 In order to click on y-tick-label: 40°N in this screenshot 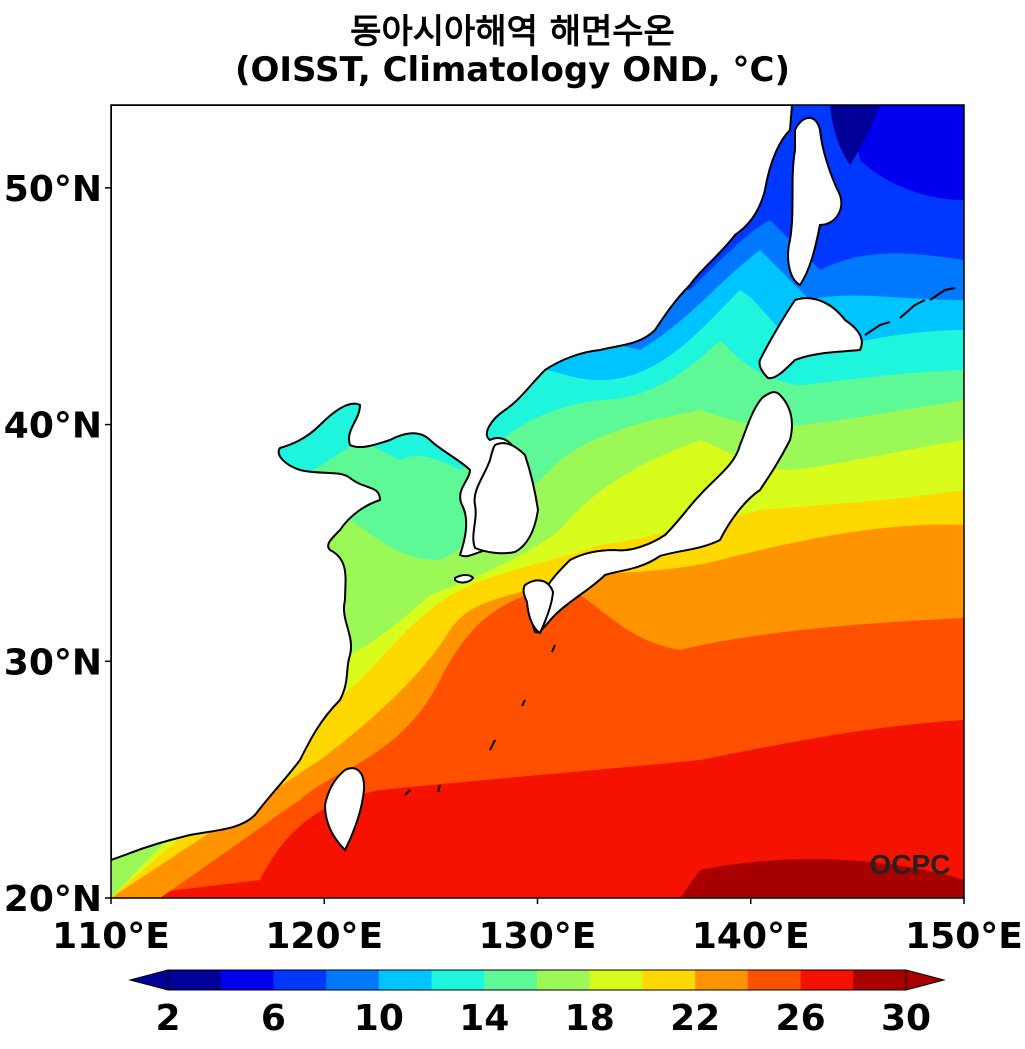, I will do `click(53, 426)`.